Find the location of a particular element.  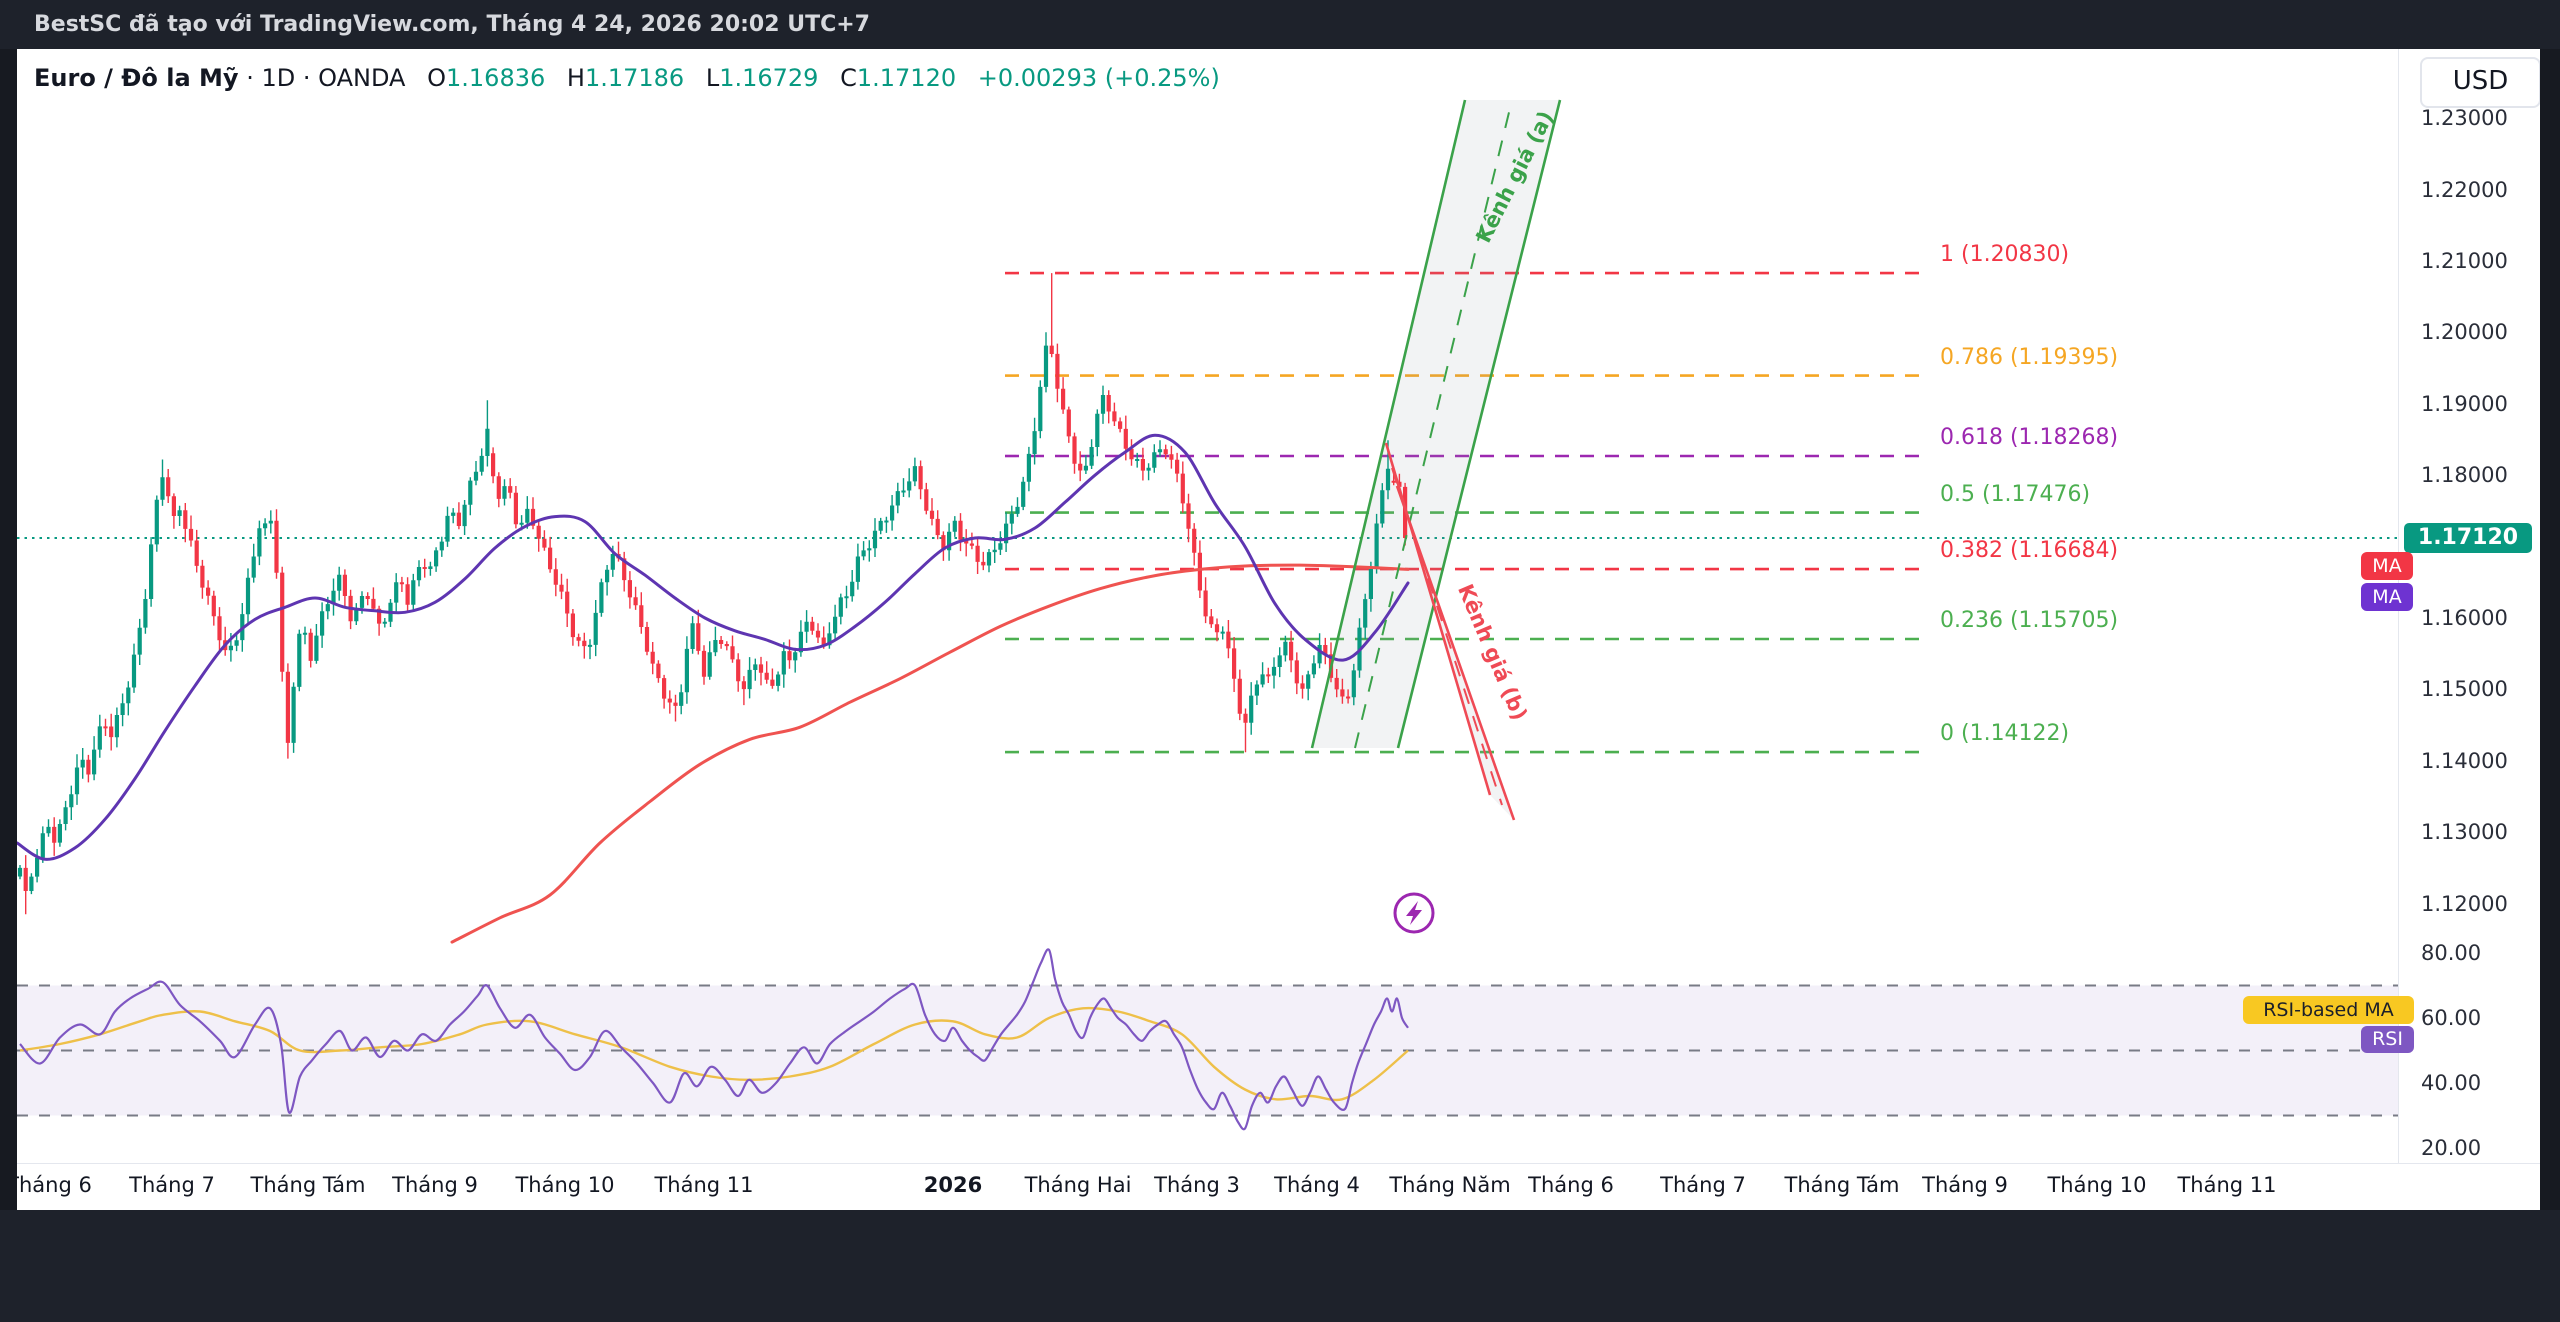

symbol-title: Euro / Đô la Mỹ is located at coordinates (136, 78).